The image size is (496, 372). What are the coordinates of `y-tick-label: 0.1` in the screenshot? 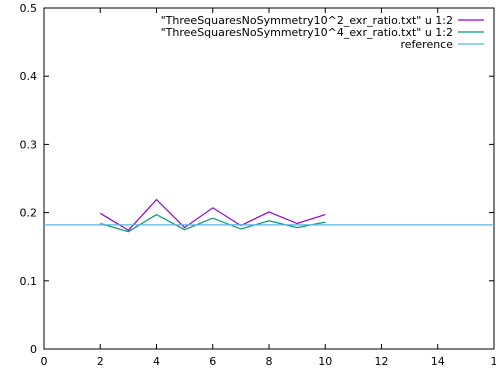 It's located at (29, 281).